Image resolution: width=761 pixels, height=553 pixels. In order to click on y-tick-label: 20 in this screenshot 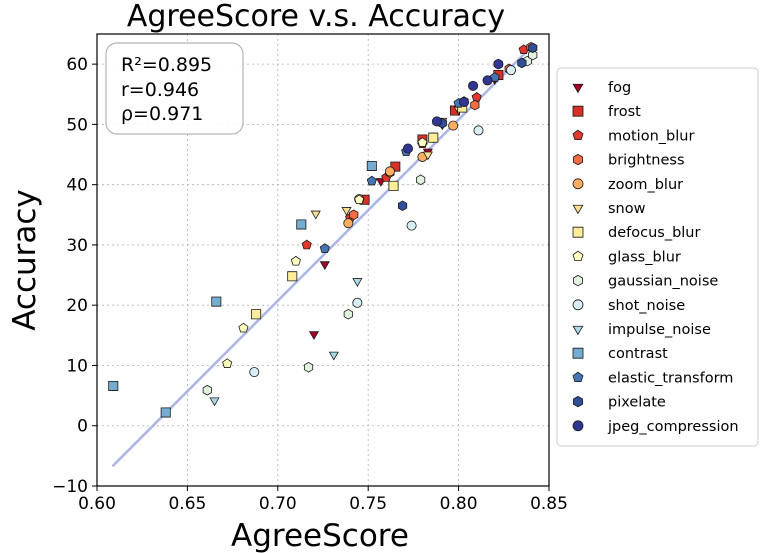, I will do `click(77, 306)`.